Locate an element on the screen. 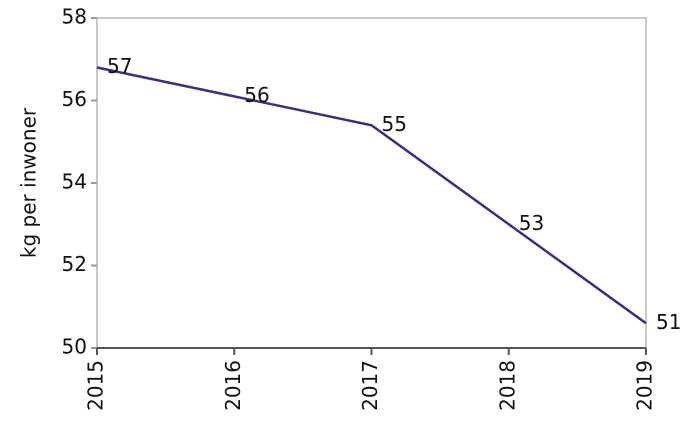  y-tick-label: 52 is located at coordinates (74, 264).